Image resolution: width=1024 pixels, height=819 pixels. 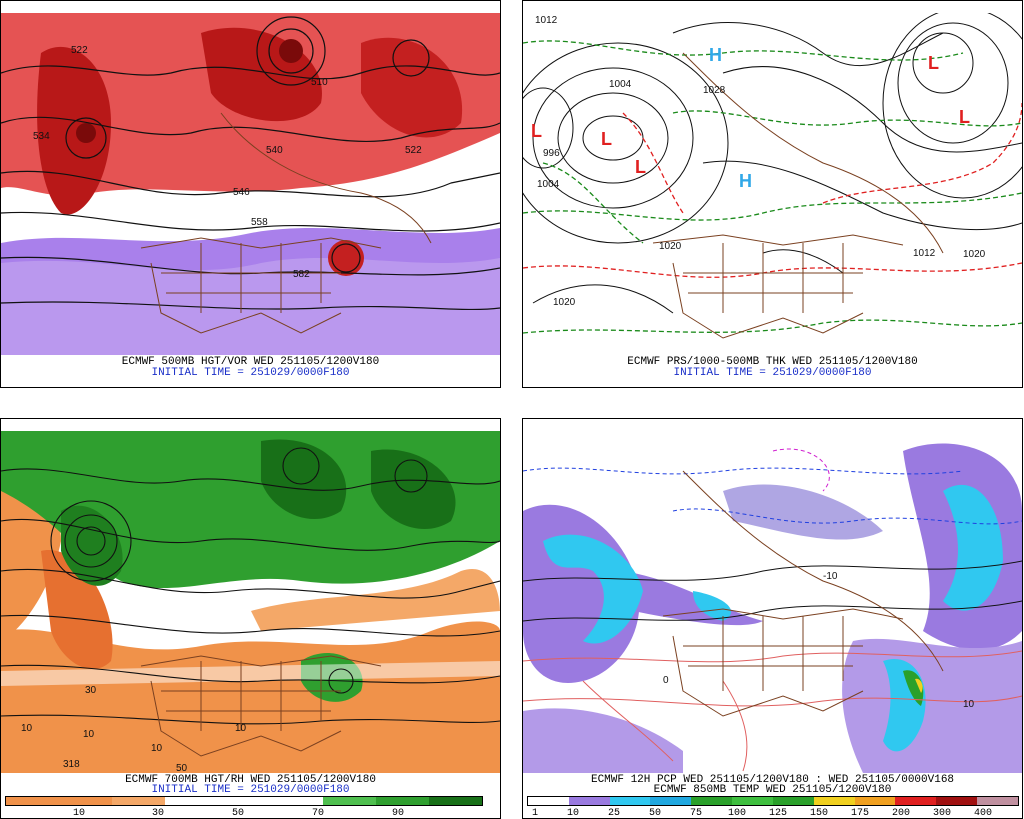 I want to click on legend-tick: 90, so click(x=398, y=813).